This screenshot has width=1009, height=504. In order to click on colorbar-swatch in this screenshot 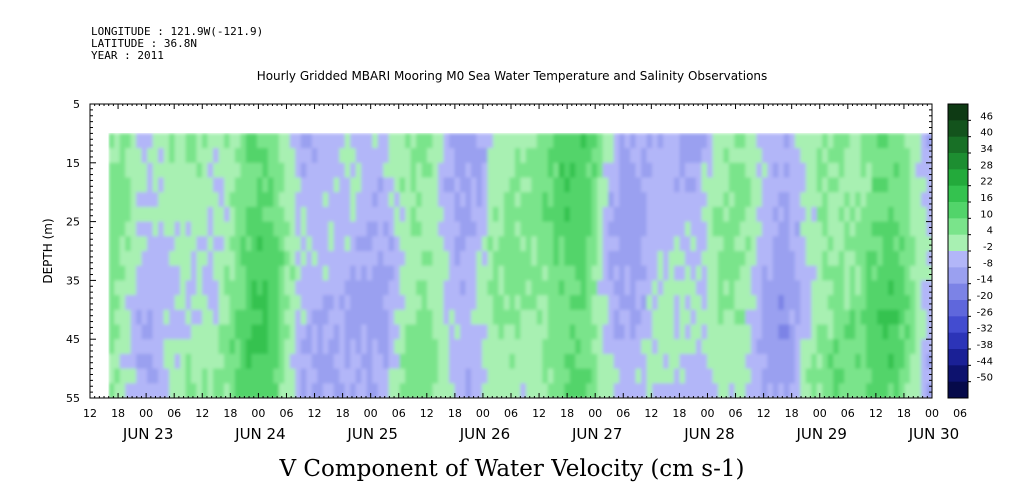, I will do `click(958, 178)`.